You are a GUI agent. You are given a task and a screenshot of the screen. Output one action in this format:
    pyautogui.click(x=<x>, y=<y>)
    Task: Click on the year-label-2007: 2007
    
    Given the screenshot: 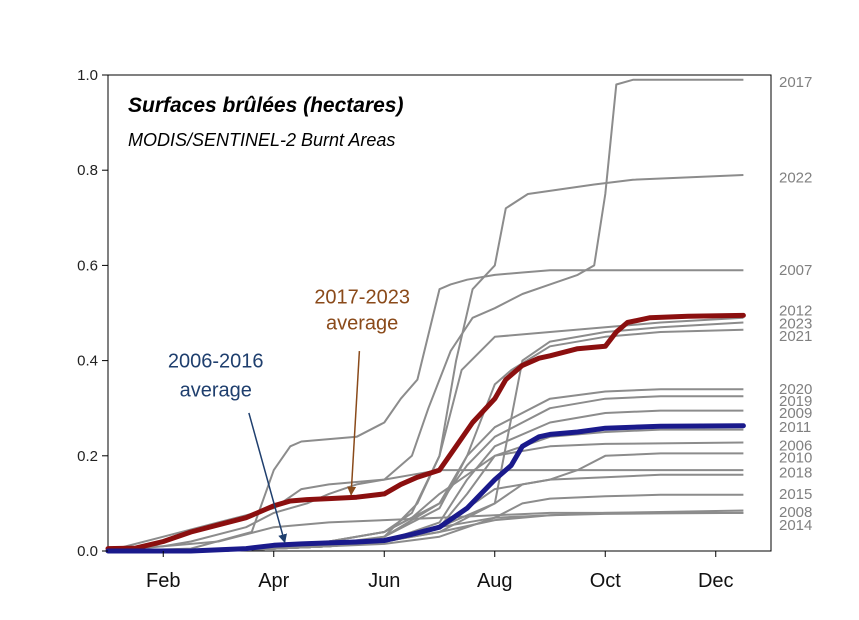 What is the action you would take?
    pyautogui.click(x=795, y=270)
    